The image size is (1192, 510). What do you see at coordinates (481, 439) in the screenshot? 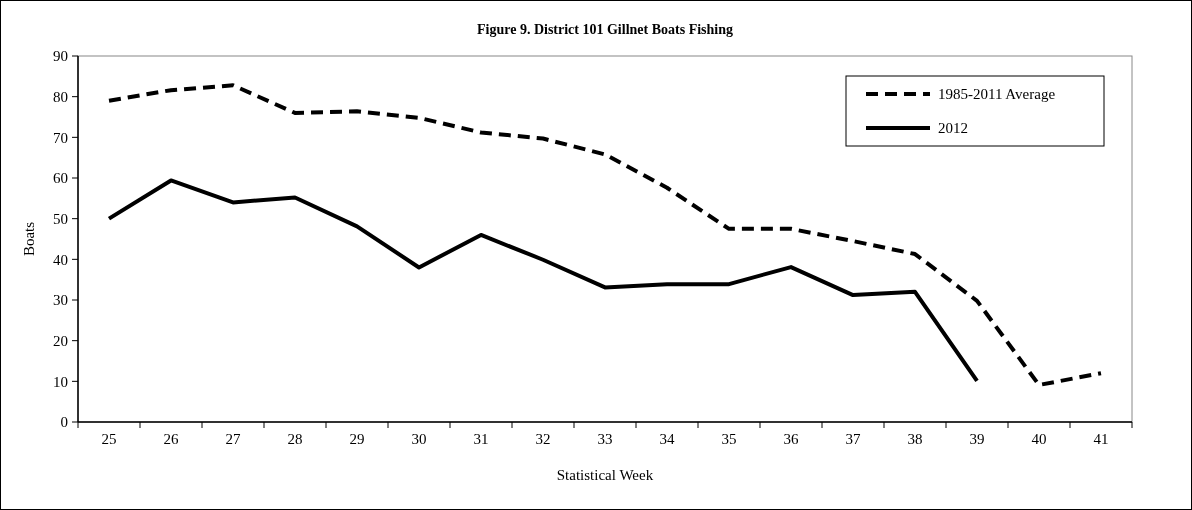
I see `x-tick-label: 31` at bounding box center [481, 439].